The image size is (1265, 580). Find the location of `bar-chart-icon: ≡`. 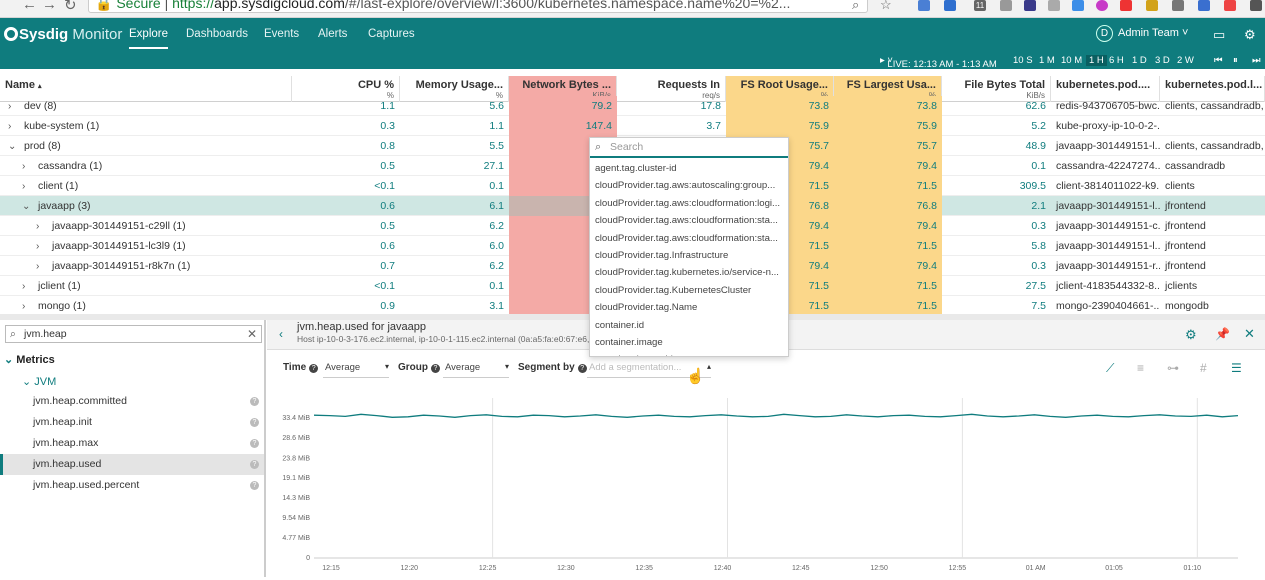

bar-chart-icon: ≡ is located at coordinates (1141, 368).